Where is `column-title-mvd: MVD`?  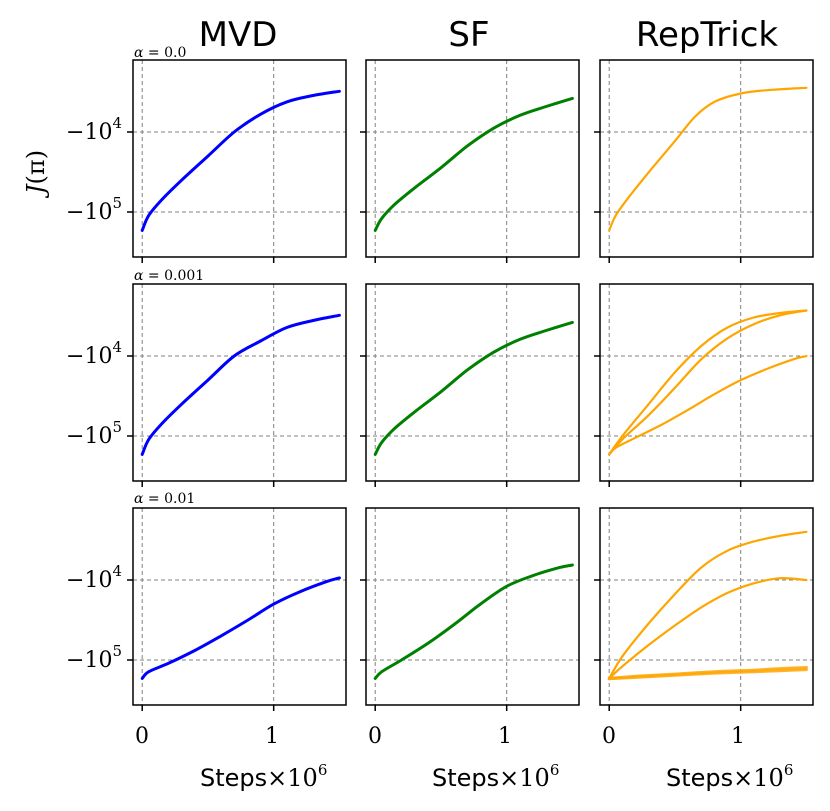 column-title-mvd: MVD is located at coordinates (238, 35).